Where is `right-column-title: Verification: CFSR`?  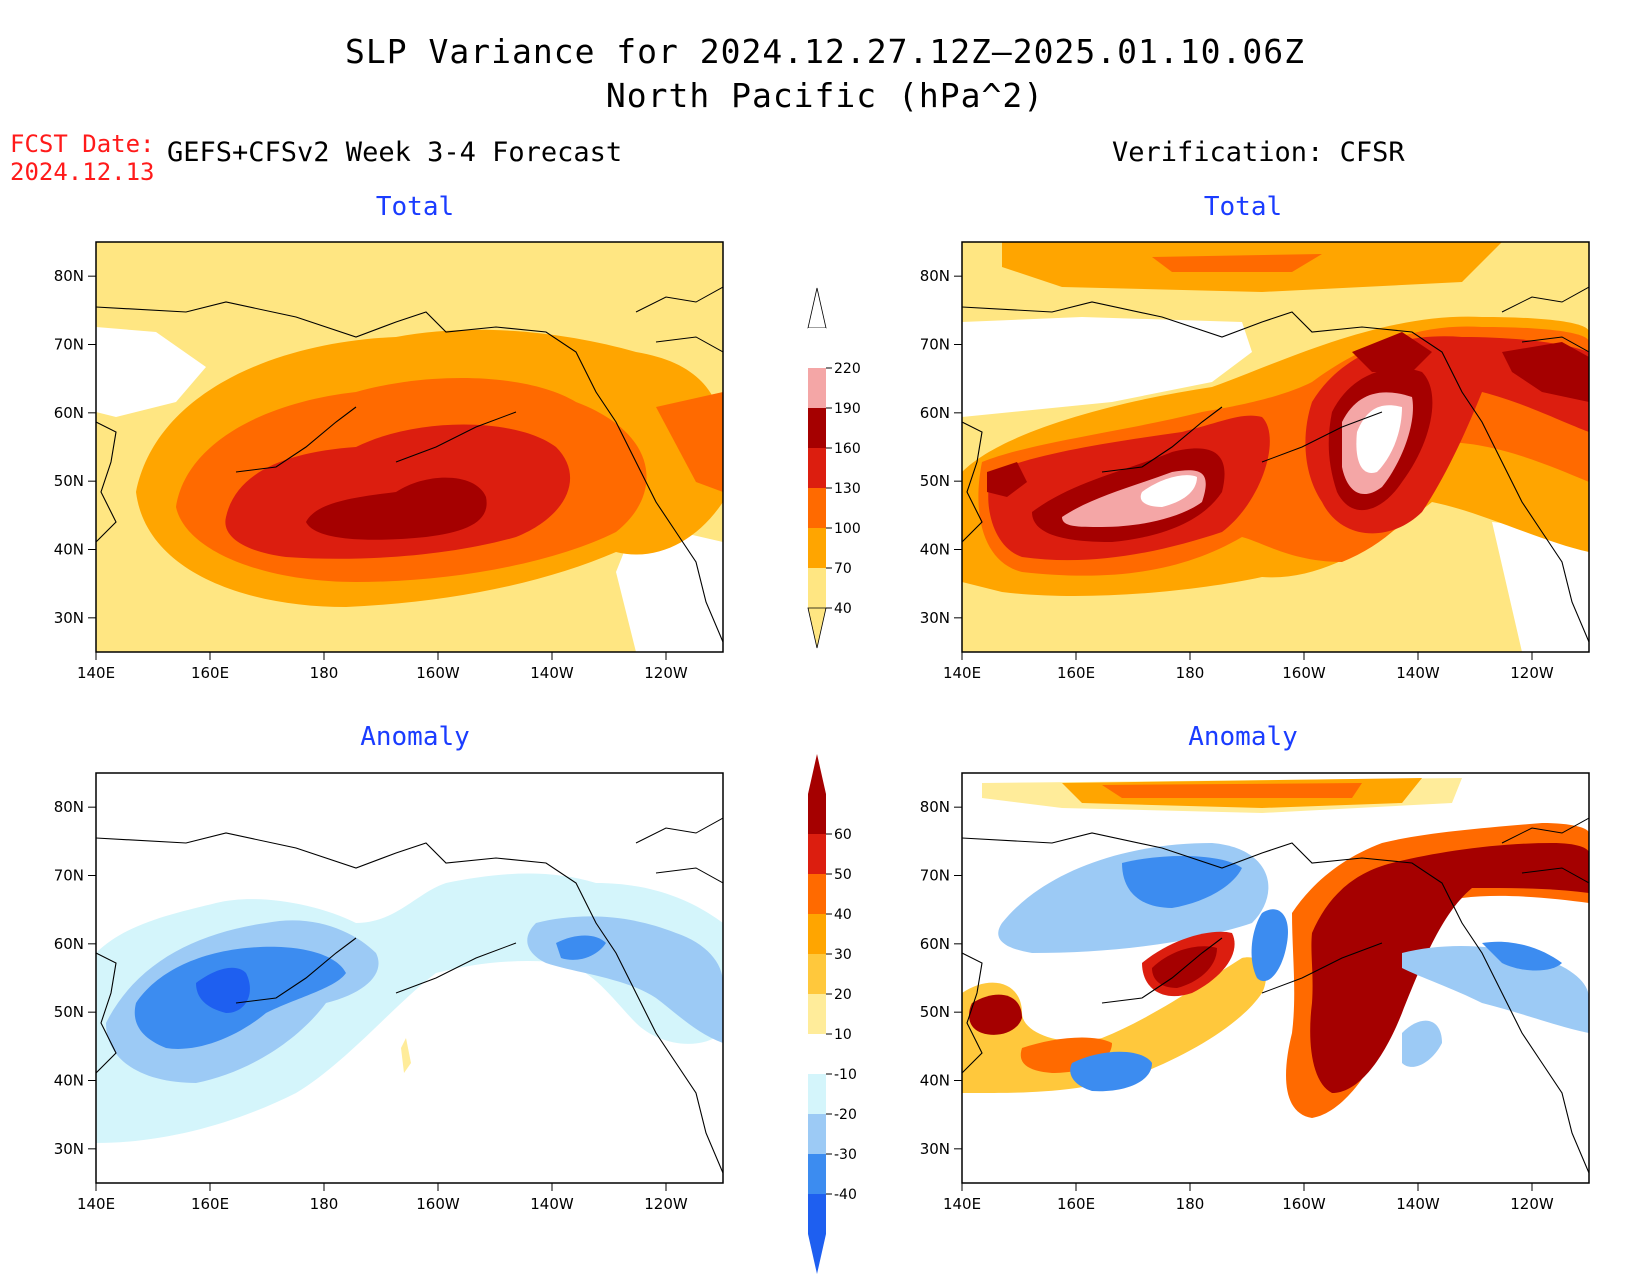 right-column-title: Verification: CFSR is located at coordinates (1258, 152).